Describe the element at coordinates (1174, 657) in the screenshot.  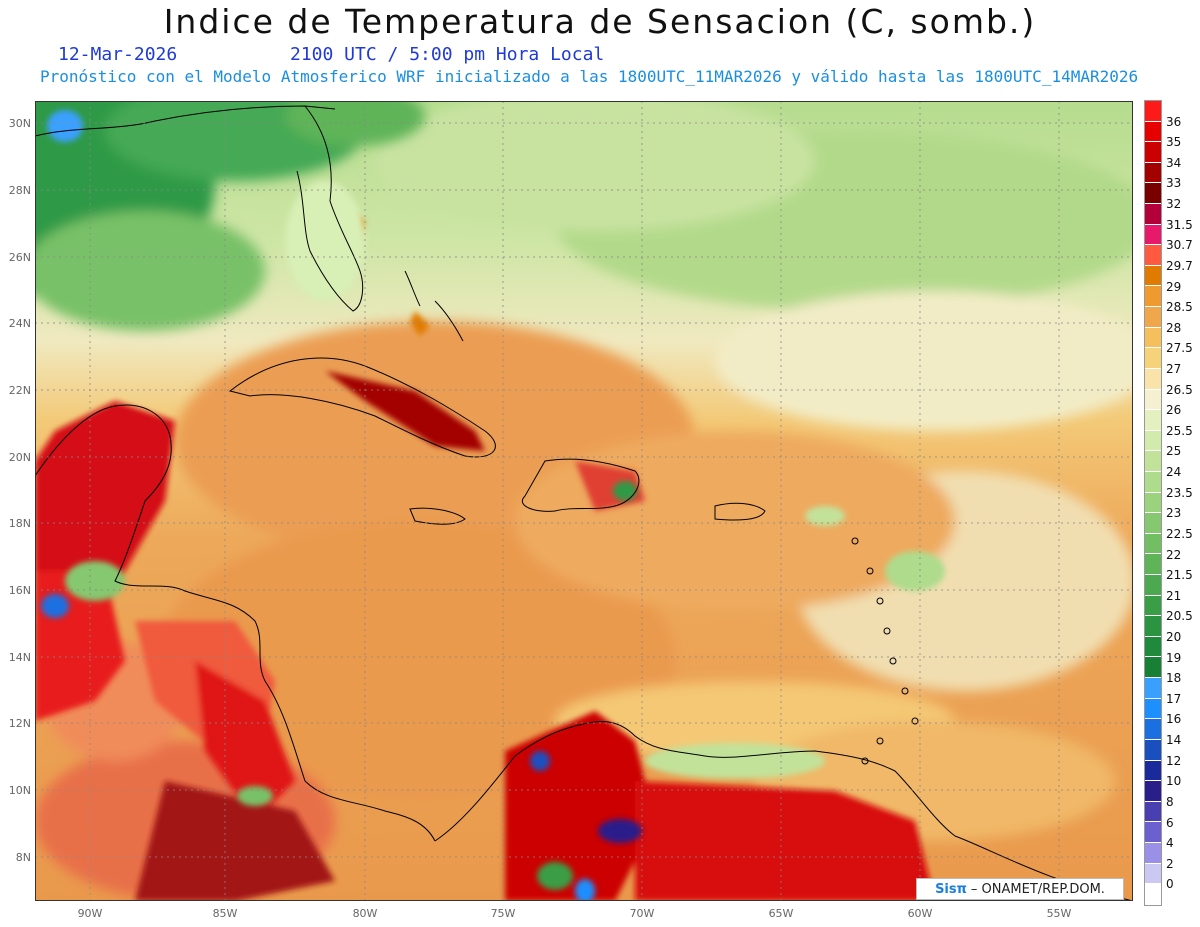
I see `colorbar-label: 19` at that location.